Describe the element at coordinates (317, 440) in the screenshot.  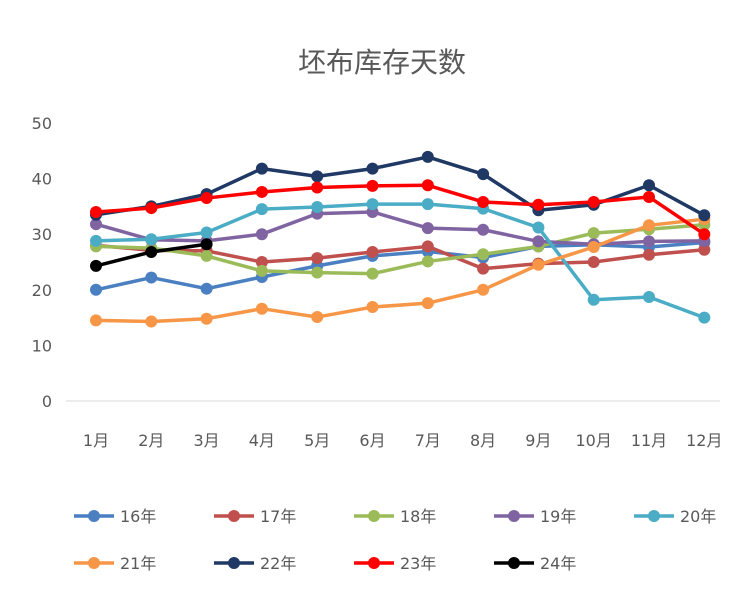
I see `x-tick-label: 5月` at that location.